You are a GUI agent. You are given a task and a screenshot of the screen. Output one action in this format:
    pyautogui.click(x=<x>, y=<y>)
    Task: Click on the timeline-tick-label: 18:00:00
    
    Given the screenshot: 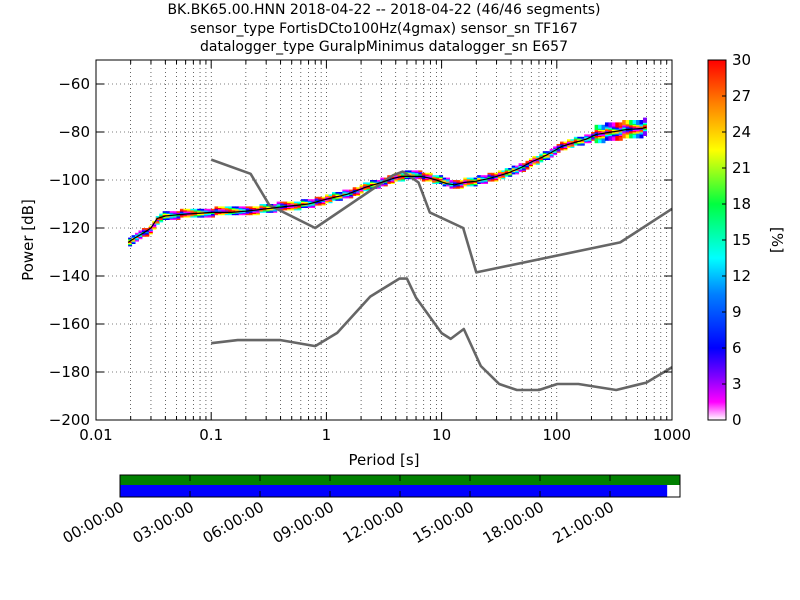 What is the action you would take?
    pyautogui.click(x=513, y=522)
    